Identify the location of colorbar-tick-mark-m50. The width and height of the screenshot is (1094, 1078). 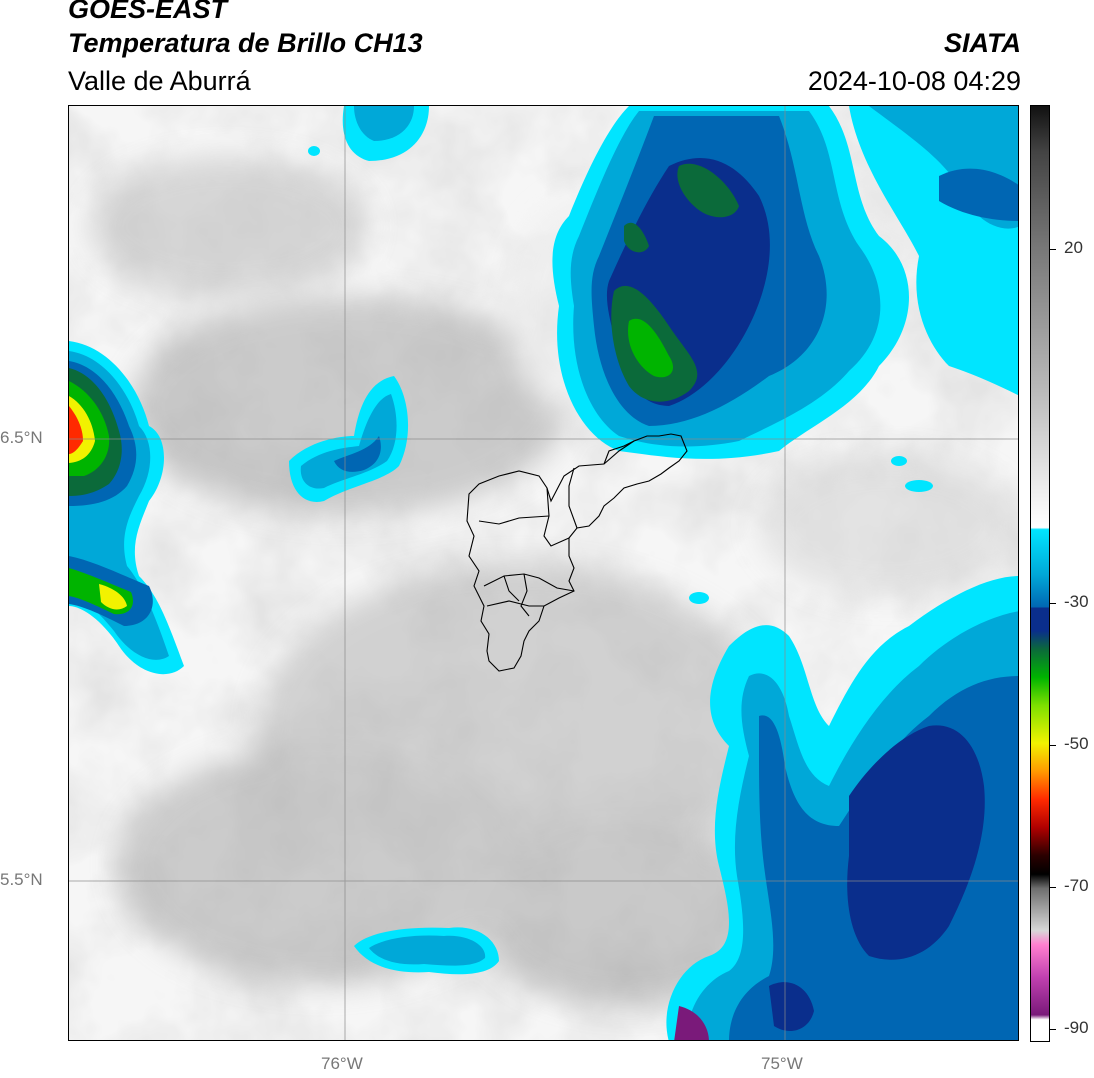
(1053, 745).